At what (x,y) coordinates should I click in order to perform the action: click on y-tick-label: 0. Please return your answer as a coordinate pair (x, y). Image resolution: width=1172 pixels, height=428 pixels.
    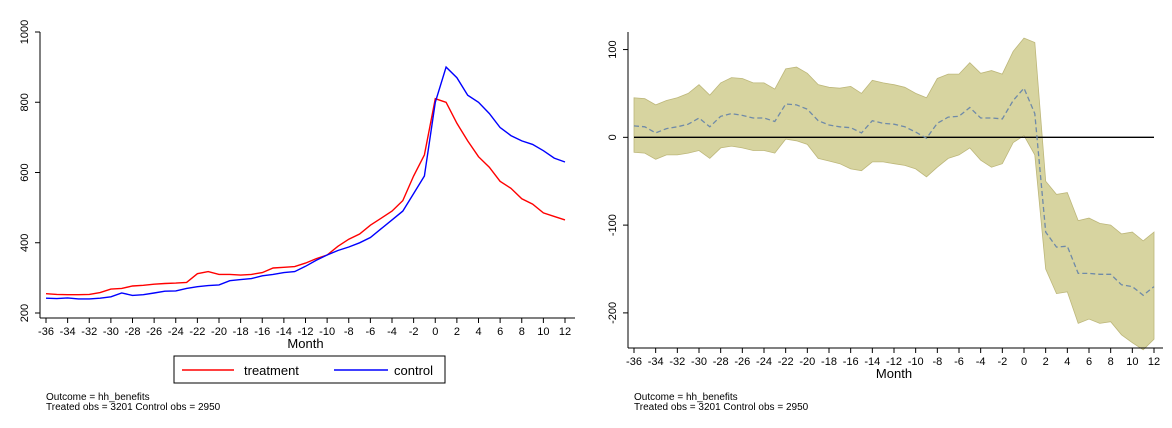
    Looking at the image, I should click on (613, 137).